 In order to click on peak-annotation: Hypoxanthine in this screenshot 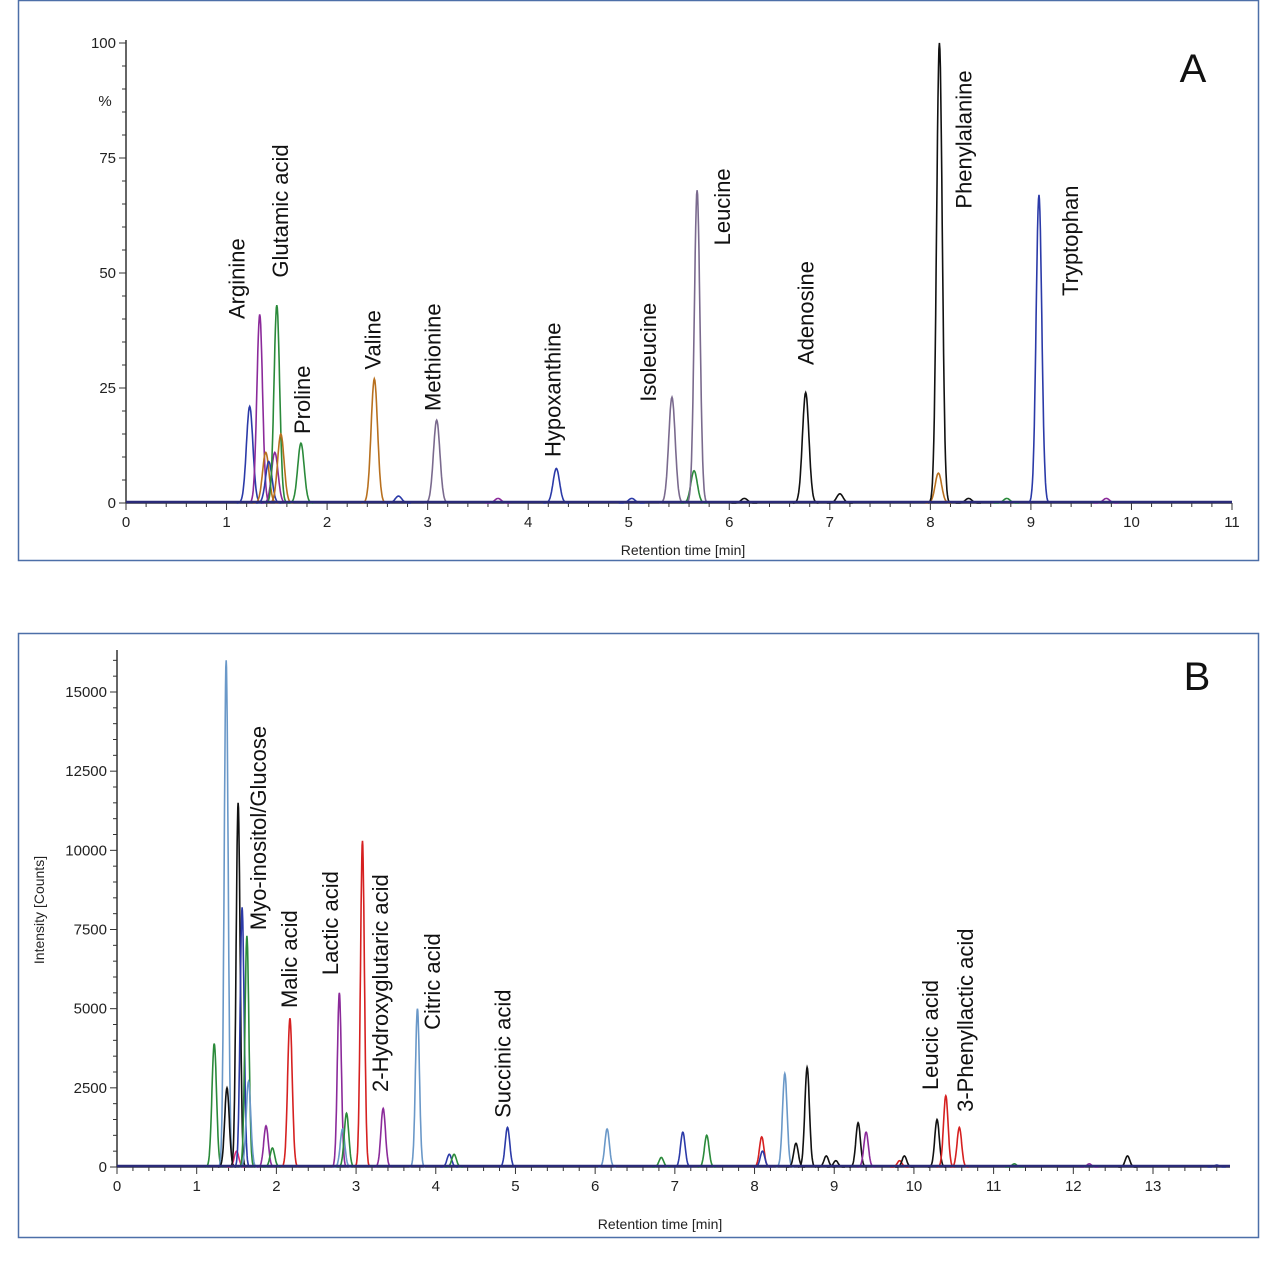, I will do `click(552, 389)`.